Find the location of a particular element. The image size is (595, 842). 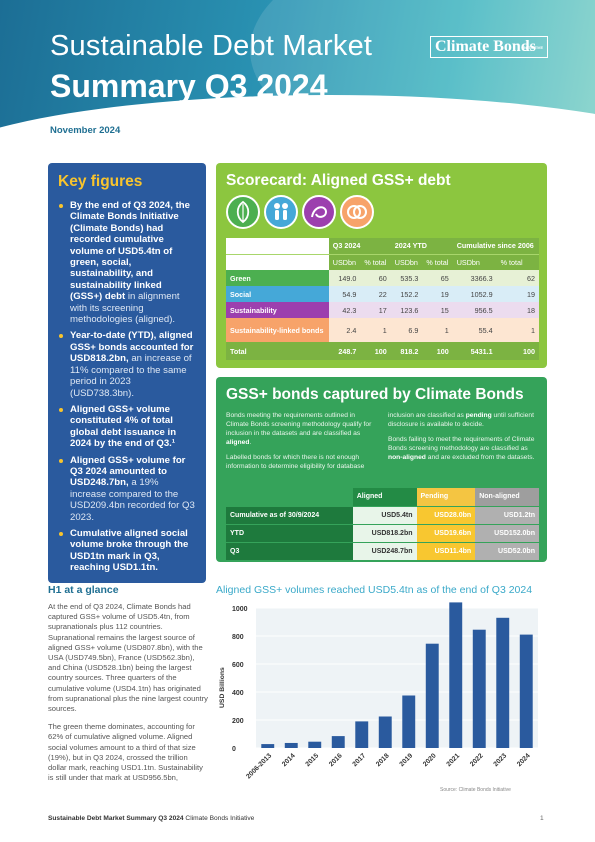

header-aligned: Aligned is located at coordinates (384, 497).